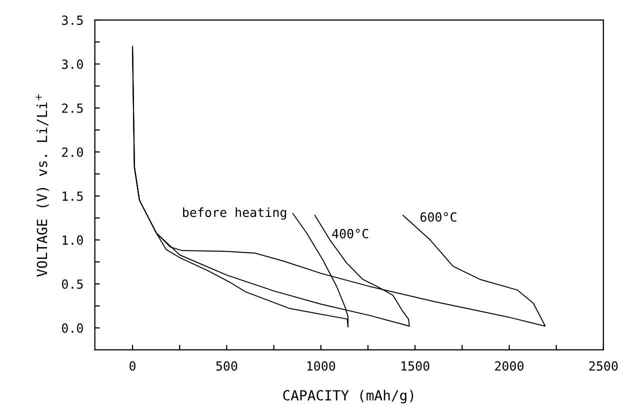 The height and width of the screenshot is (417, 624). What do you see at coordinates (321, 366) in the screenshot?
I see `x-tick-label: 1000` at bounding box center [321, 366].